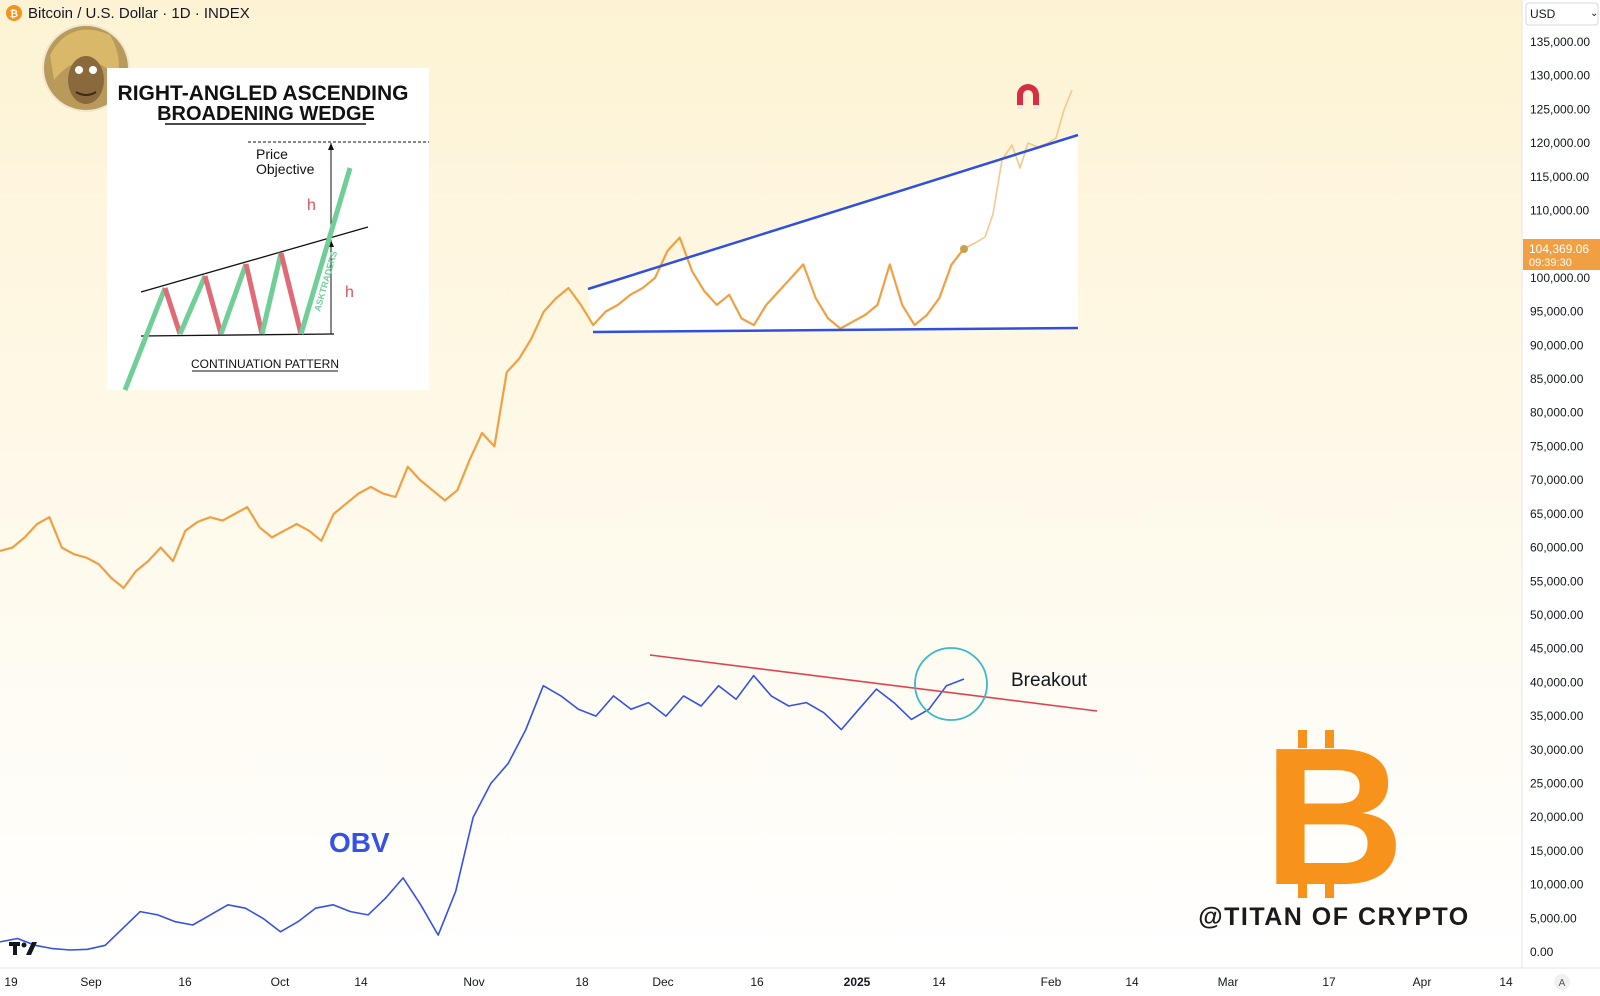 This screenshot has width=1600, height=996. I want to click on inset-price-objective-line2: Objective, so click(285, 169).